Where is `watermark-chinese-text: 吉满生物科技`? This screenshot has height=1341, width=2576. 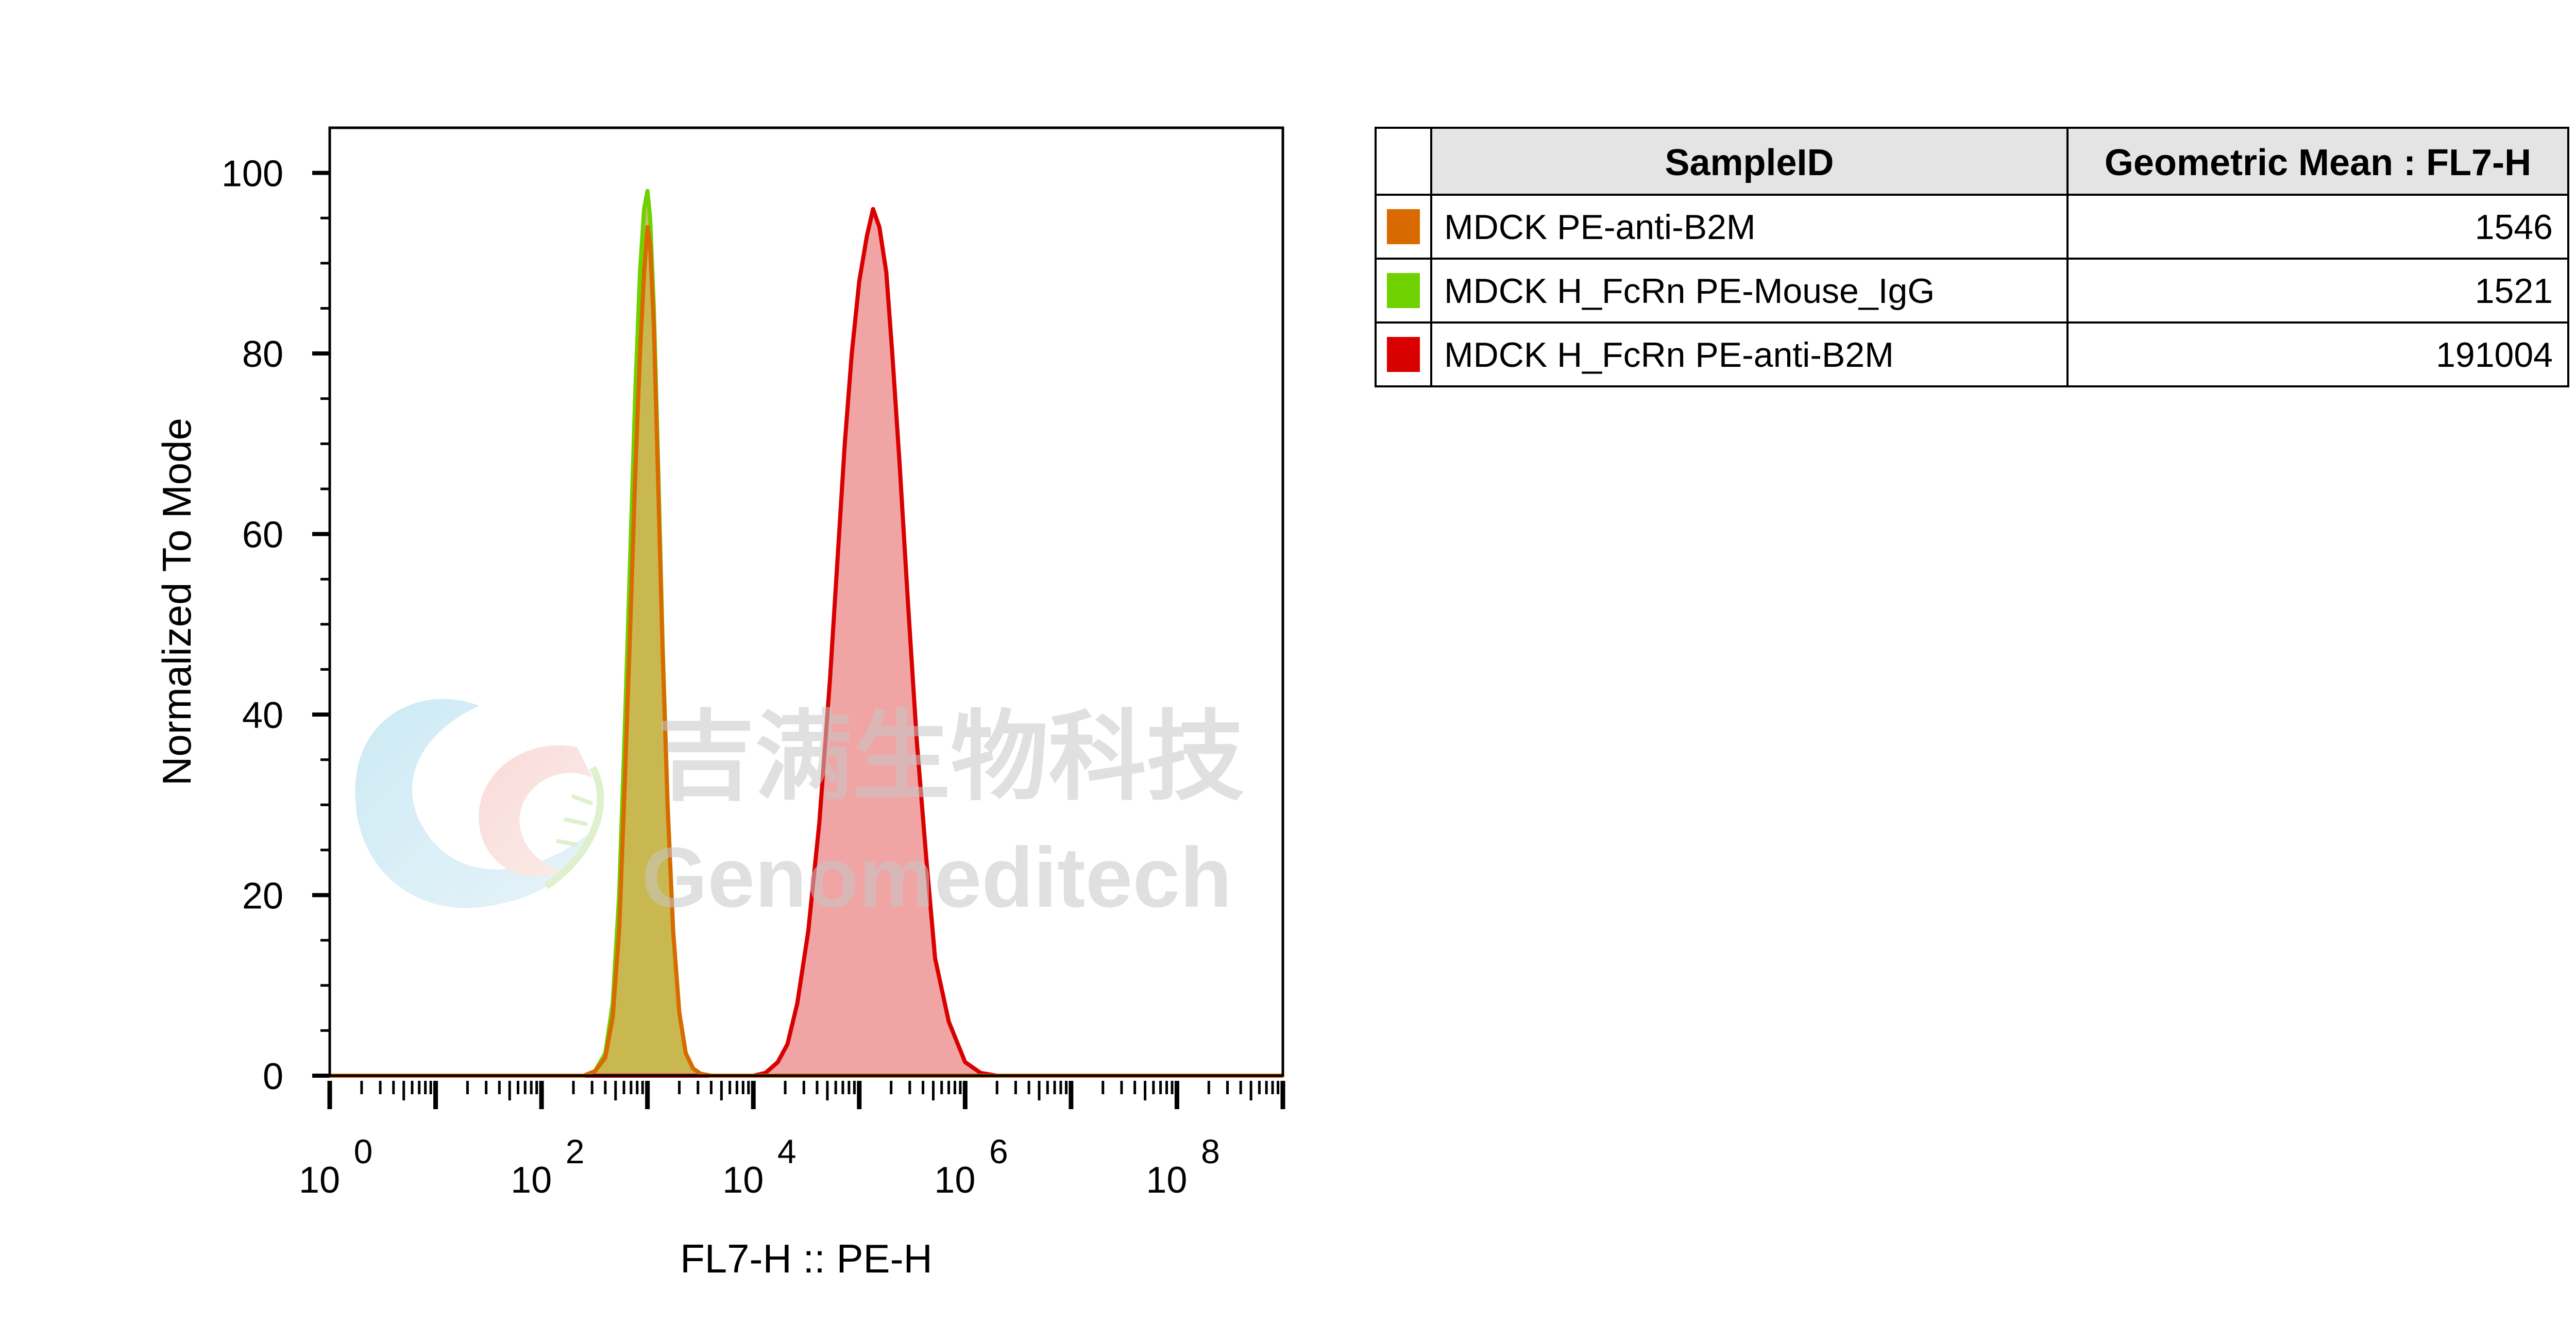
watermark-chinese-text: 吉满生物科技 is located at coordinates (951, 757).